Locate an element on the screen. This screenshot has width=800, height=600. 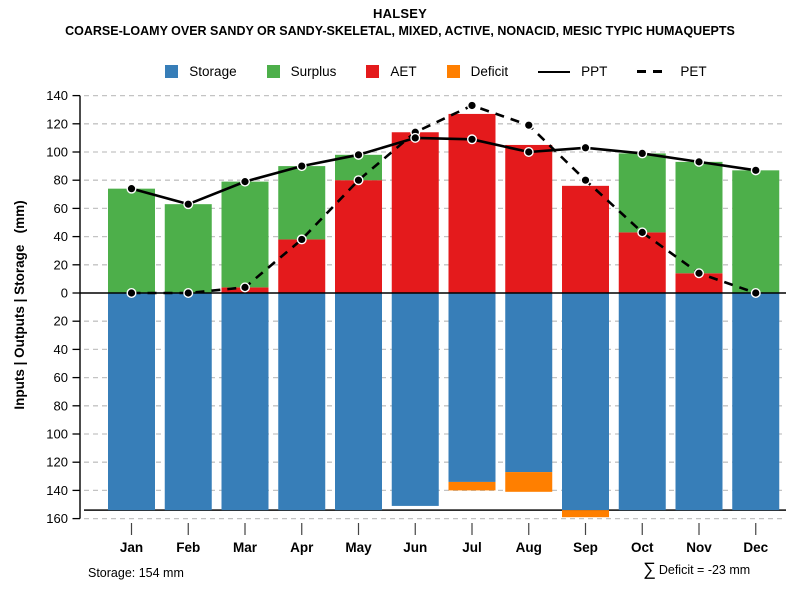
pet-point-apr is located at coordinates (301, 239).